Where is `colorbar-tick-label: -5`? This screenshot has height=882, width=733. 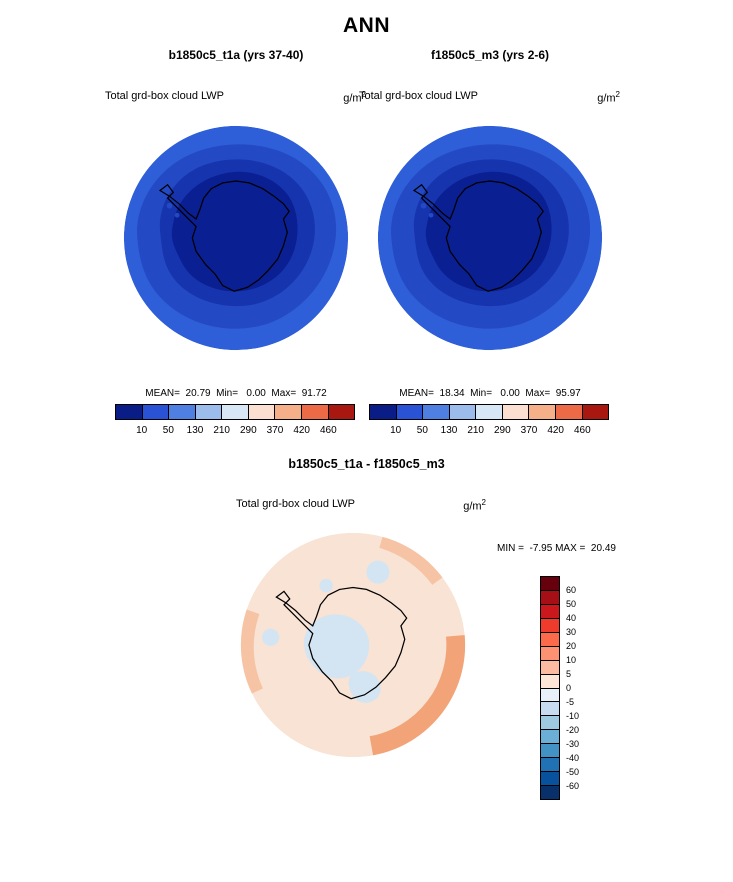 colorbar-tick-label: -5 is located at coordinates (570, 702).